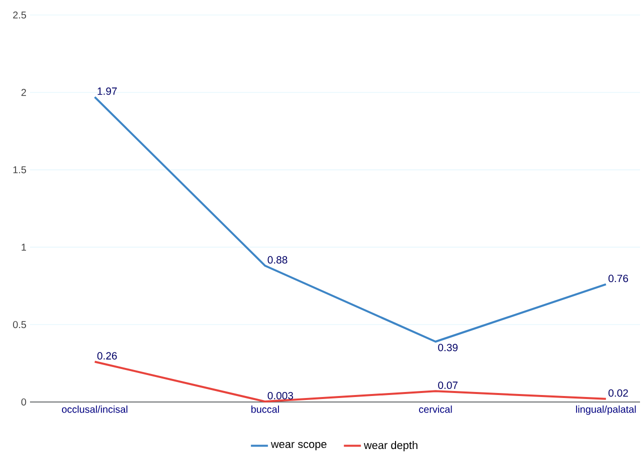 This screenshot has height=461, width=643. I want to click on y-tick-label: 1, so click(24, 247).